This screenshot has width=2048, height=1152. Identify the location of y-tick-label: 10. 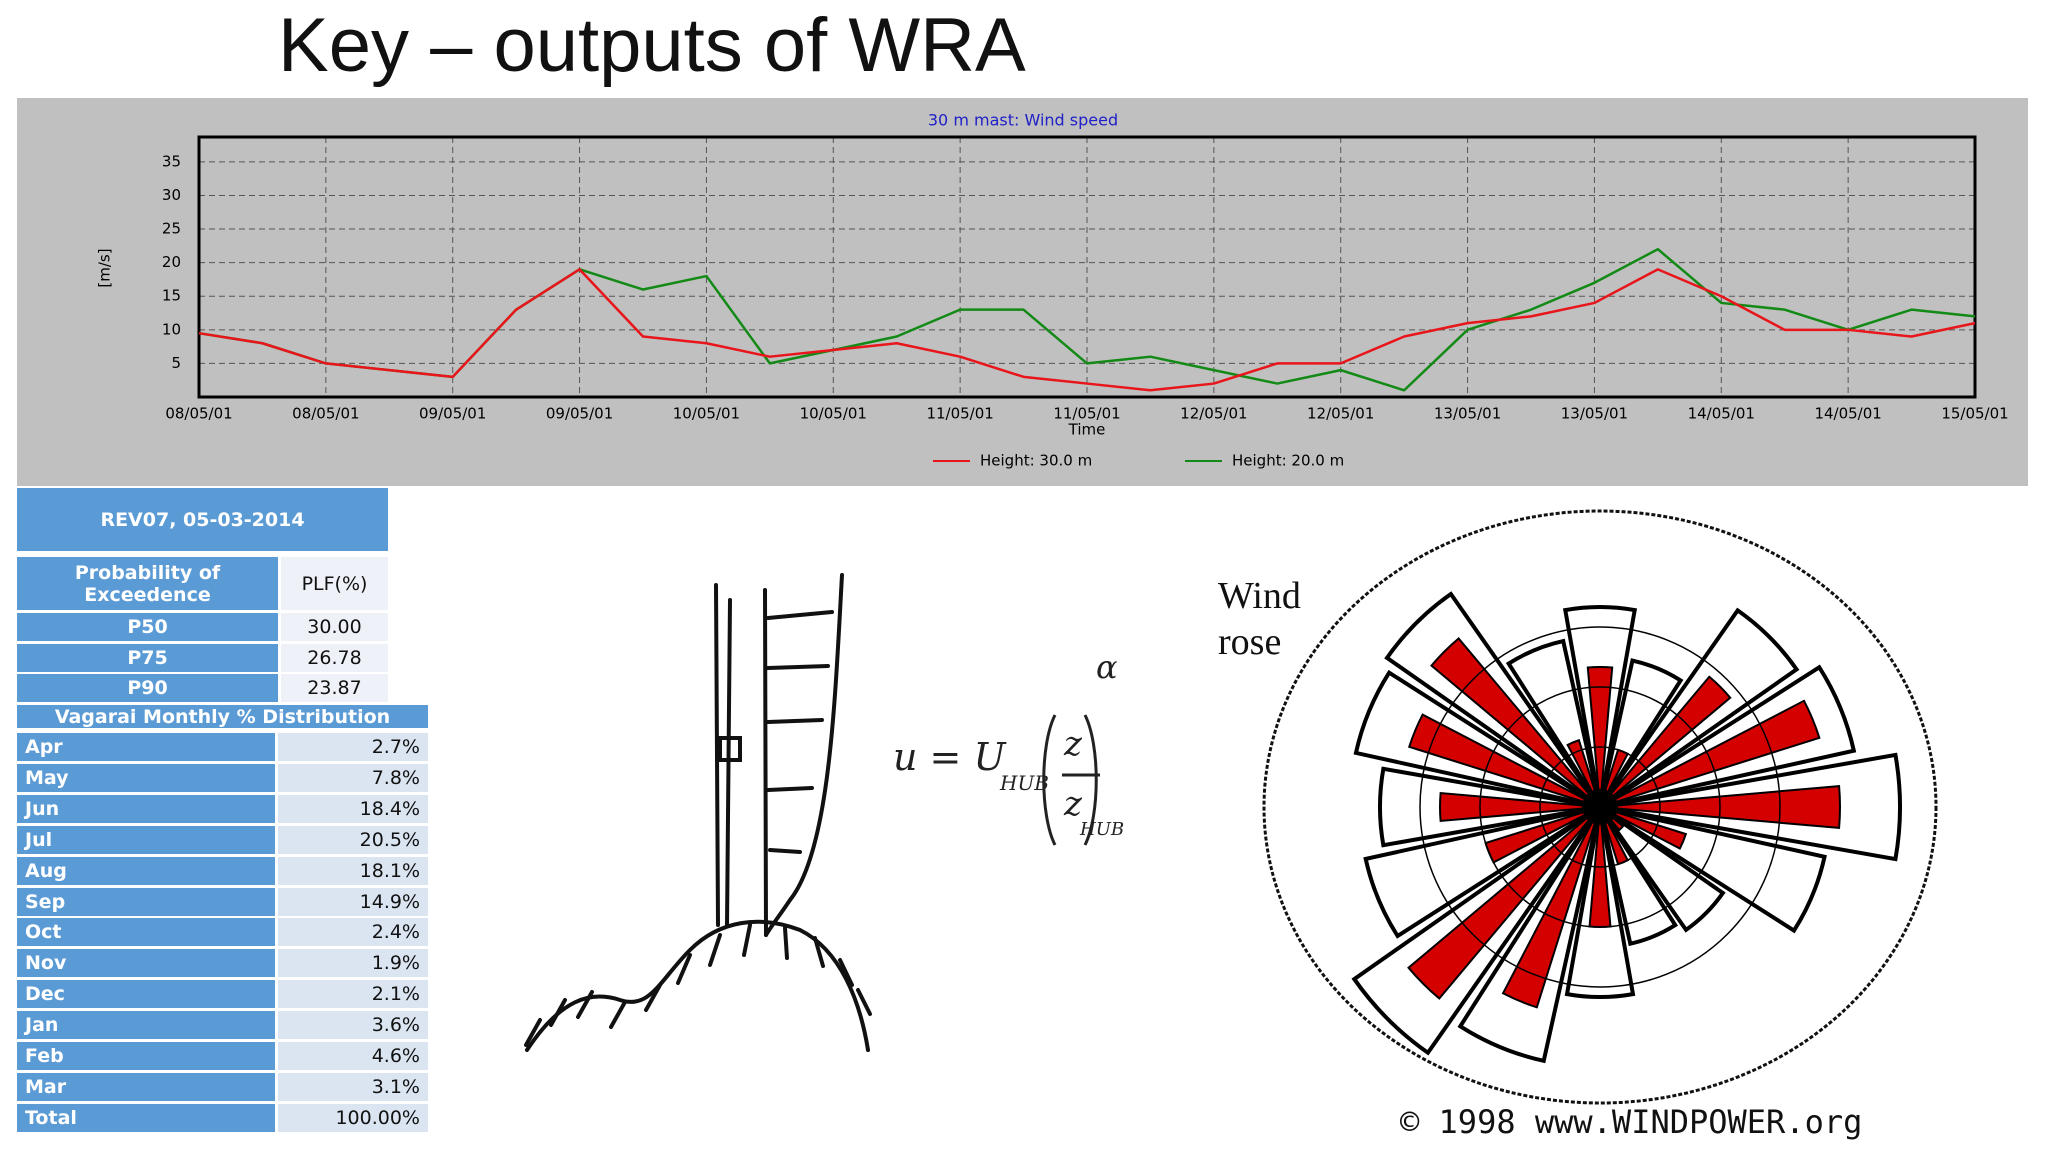
(171, 329).